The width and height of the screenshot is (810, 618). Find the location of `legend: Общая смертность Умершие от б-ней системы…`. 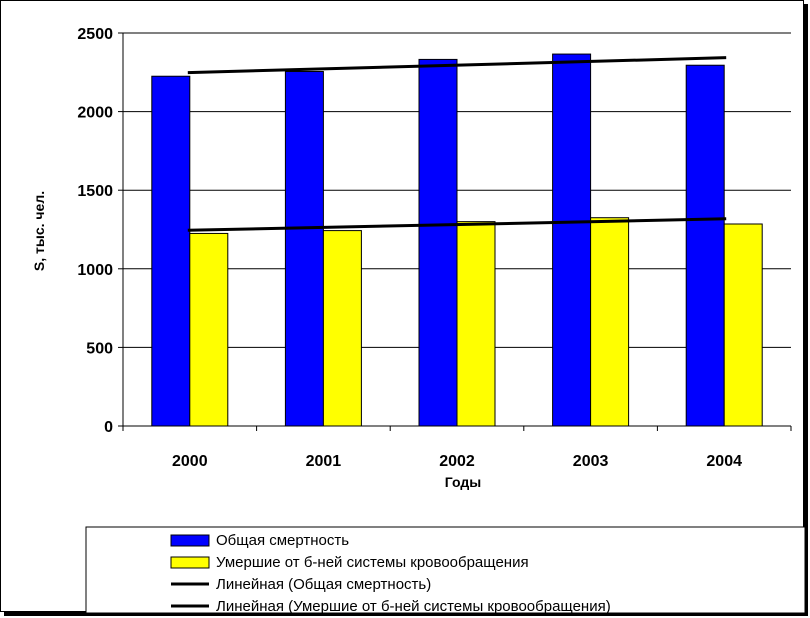

legend: Общая смертность Умершие от б-ней системы… is located at coordinates (445, 570).